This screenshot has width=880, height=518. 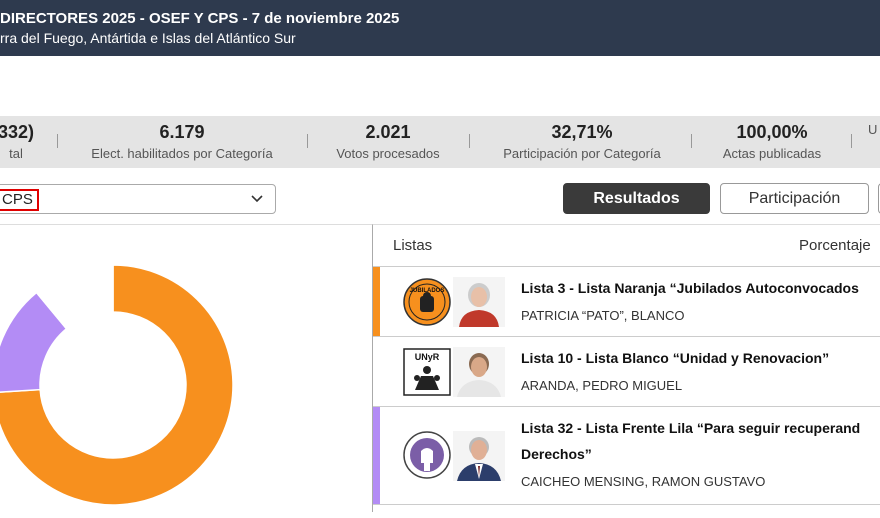 What do you see at coordinates (626, 509) in the screenshot?
I see `list-row-next` at bounding box center [626, 509].